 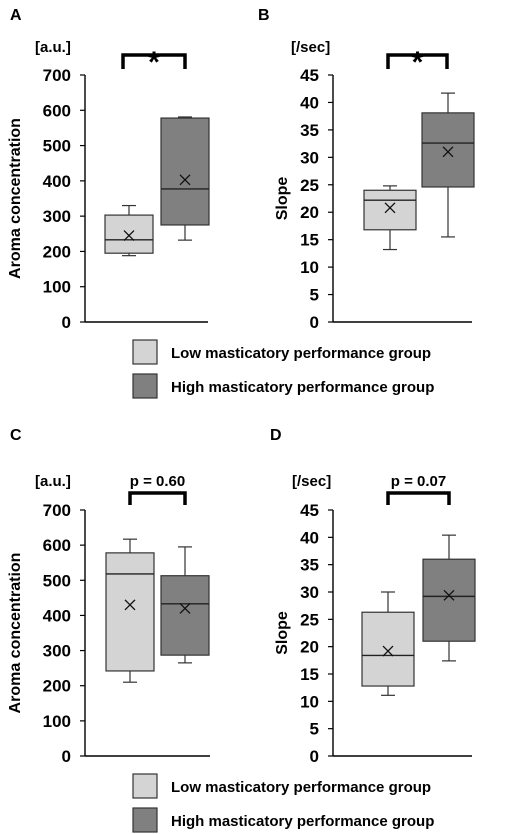 What do you see at coordinates (276, 435) in the screenshot?
I see `panel-letter: D` at bounding box center [276, 435].